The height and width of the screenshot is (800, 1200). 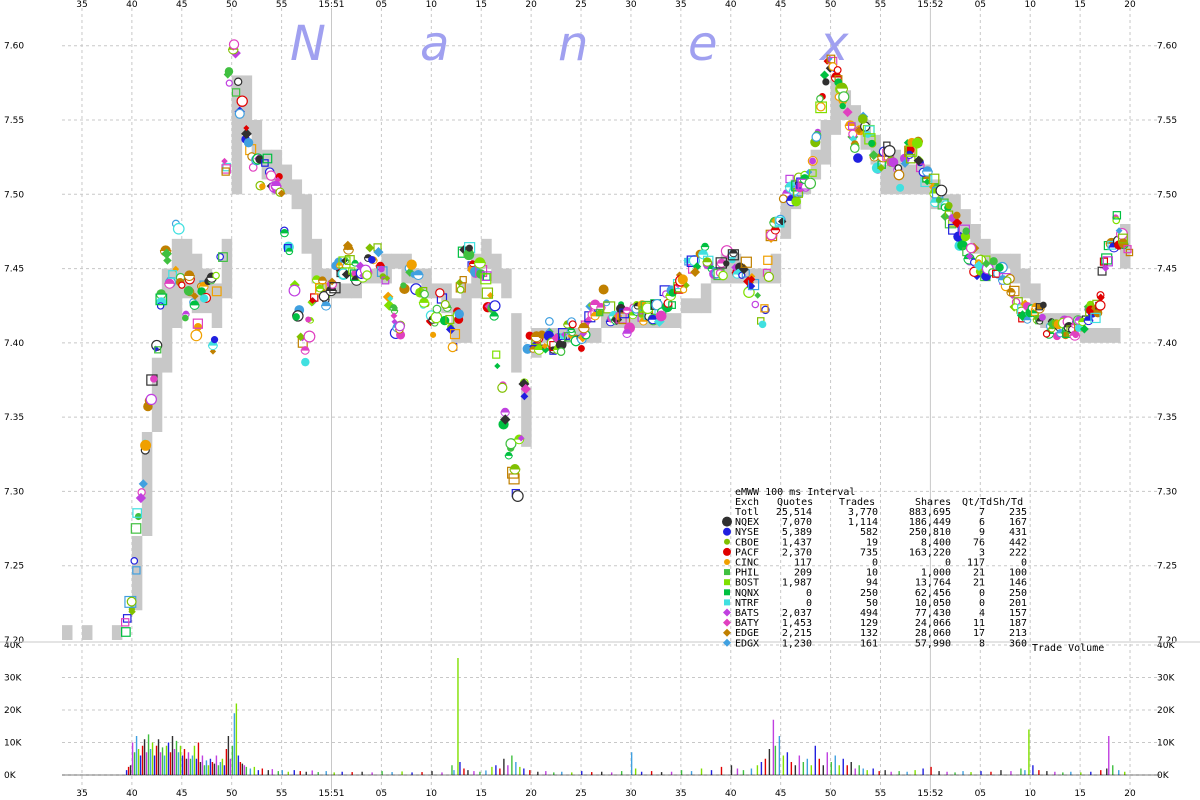 I want to click on legend-row-qttd: 117, so click(x=976, y=563).